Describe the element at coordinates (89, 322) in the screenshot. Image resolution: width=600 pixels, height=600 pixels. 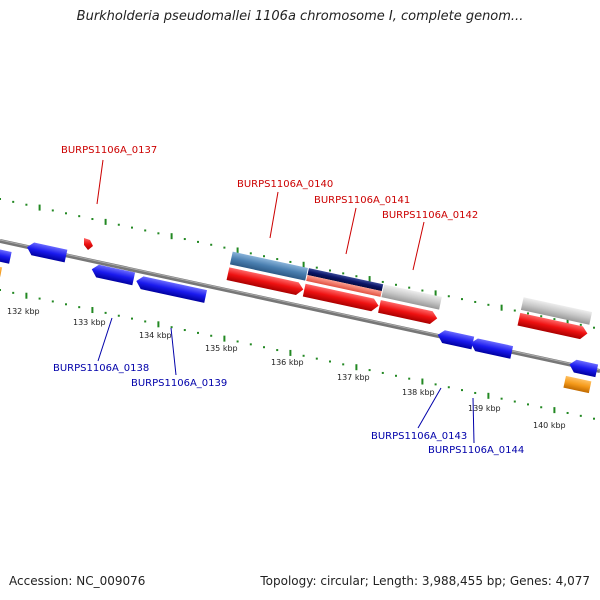
I see `ruler-label: 133 kbp` at that location.